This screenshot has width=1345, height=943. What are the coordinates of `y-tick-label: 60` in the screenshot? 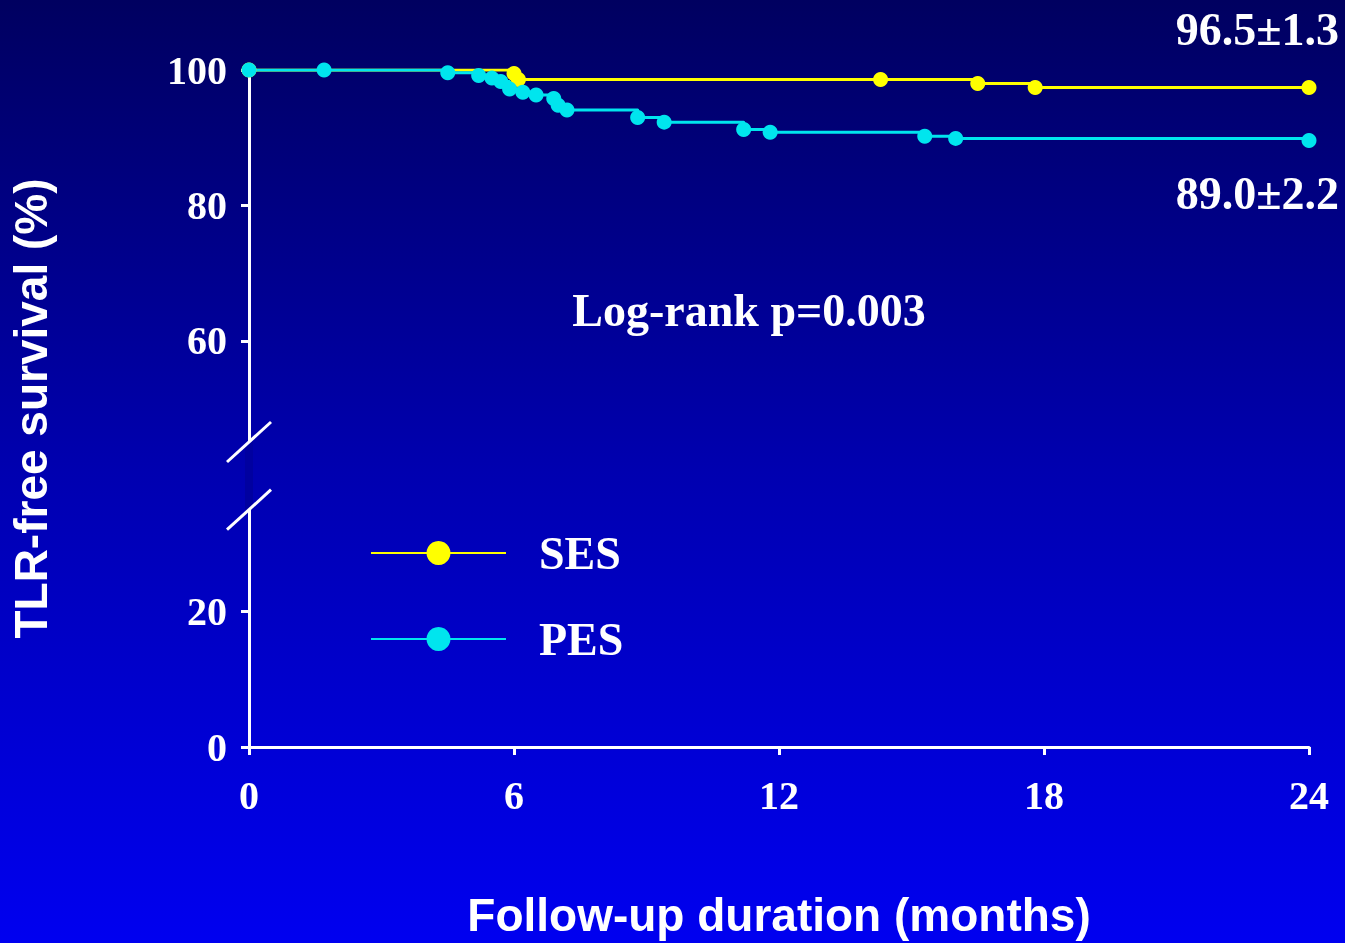 It's located at (207, 341).